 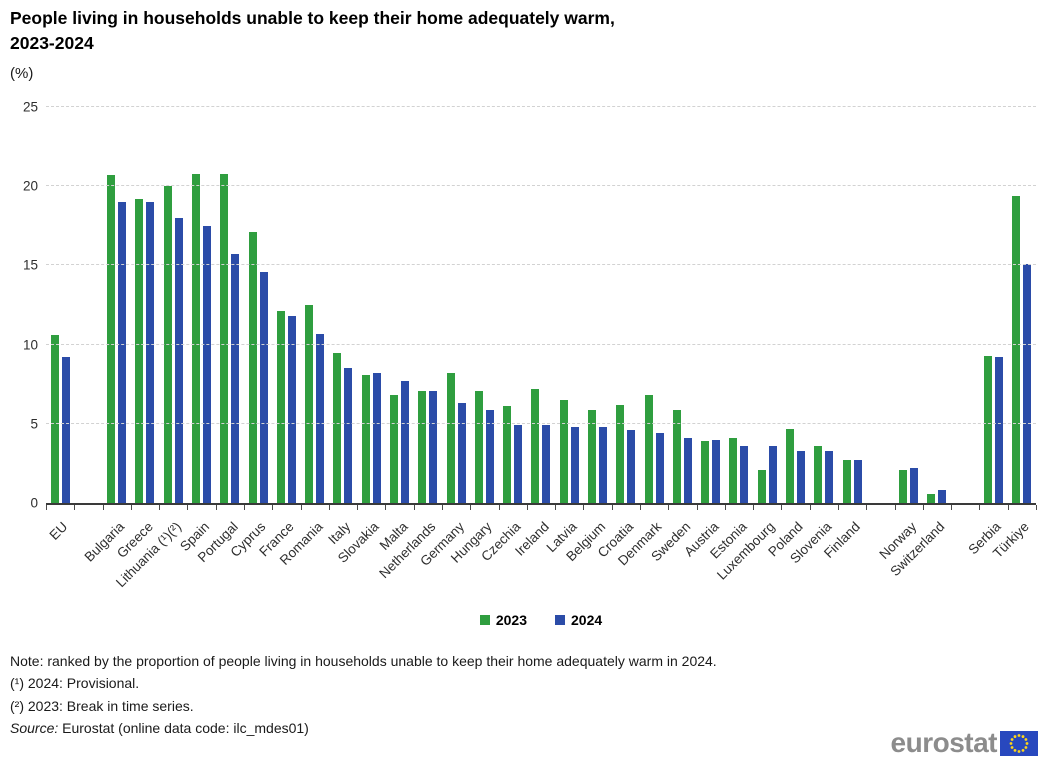 What do you see at coordinates (75, 683) in the screenshot?
I see `note-footnote-1: (¹) 2024: Provisional.` at bounding box center [75, 683].